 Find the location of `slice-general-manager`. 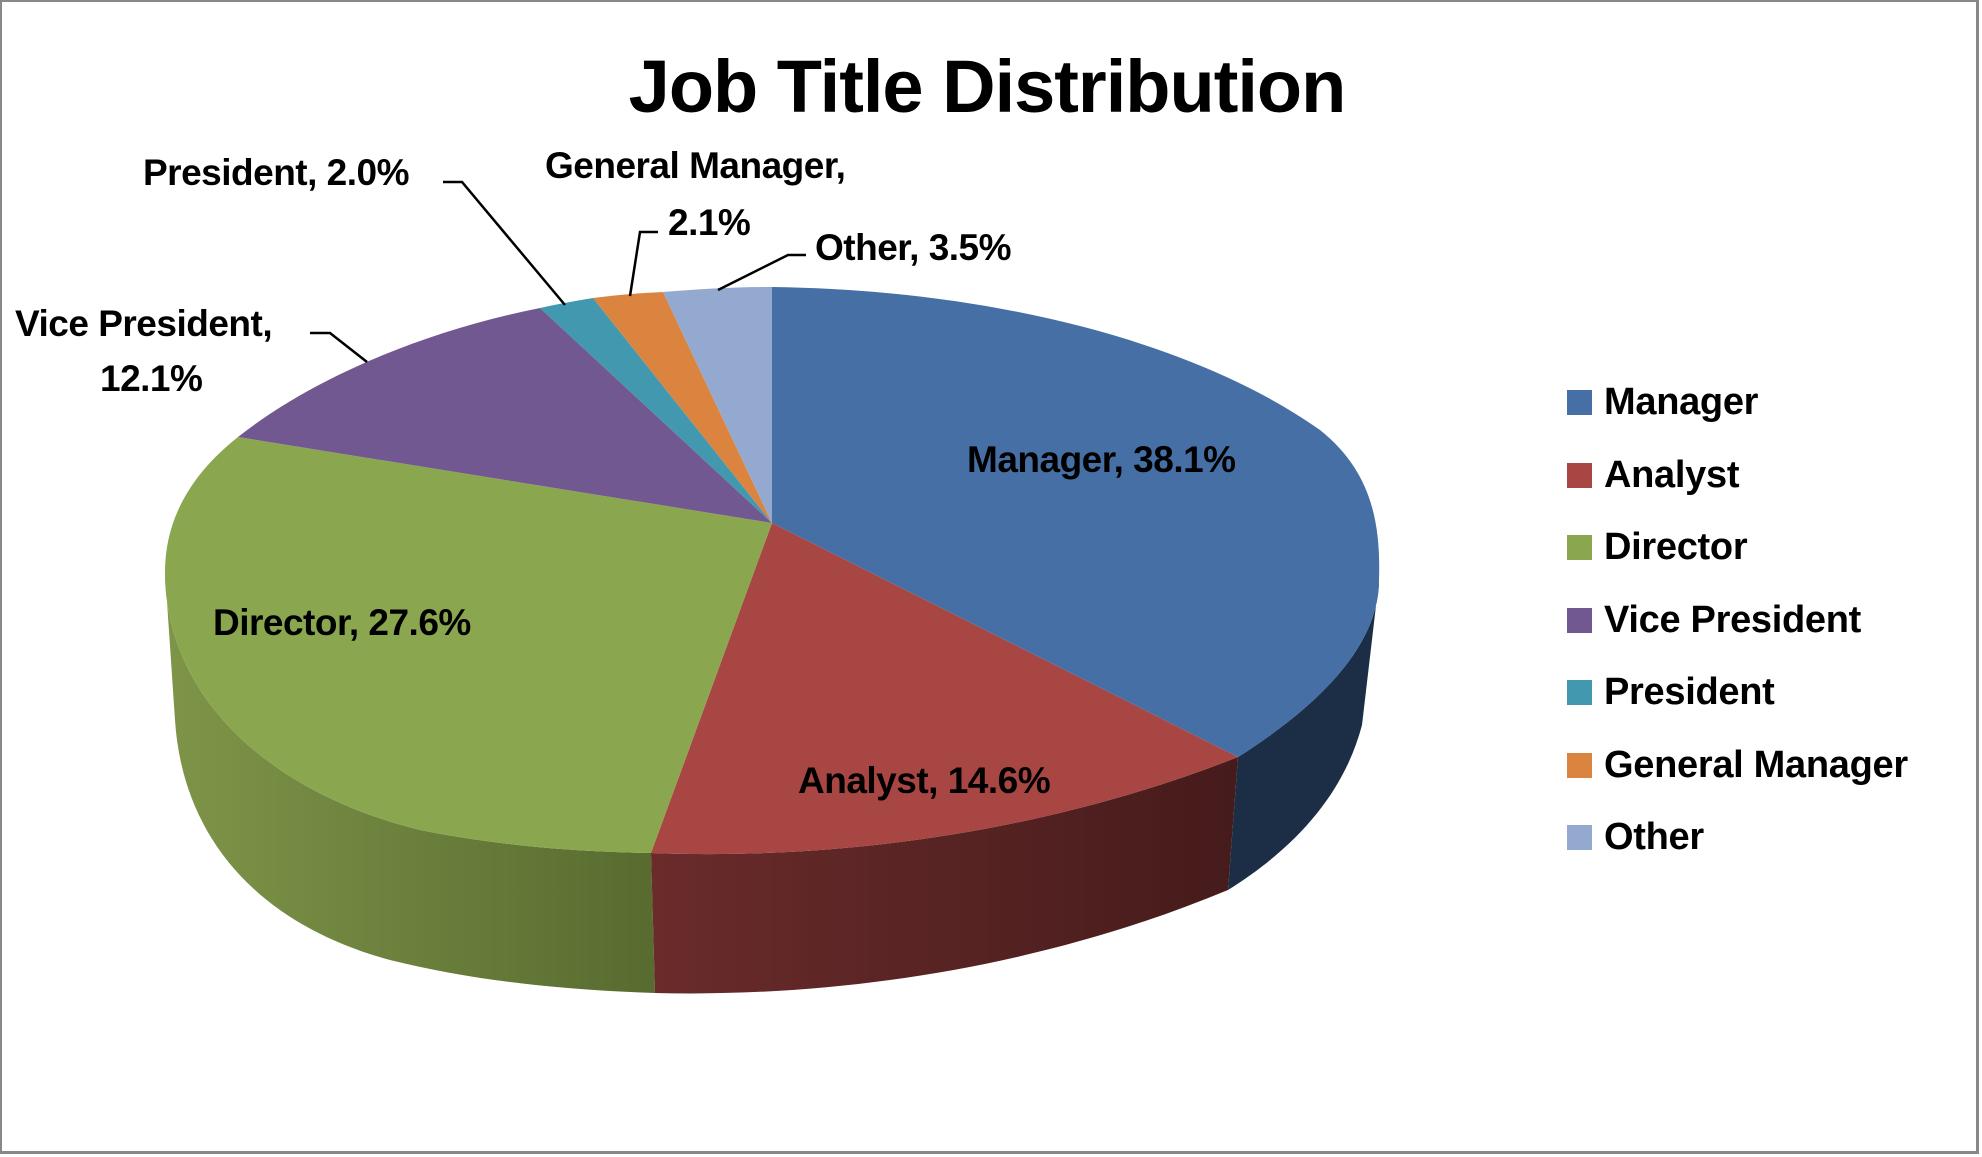

slice-general-manager is located at coordinates (682, 407).